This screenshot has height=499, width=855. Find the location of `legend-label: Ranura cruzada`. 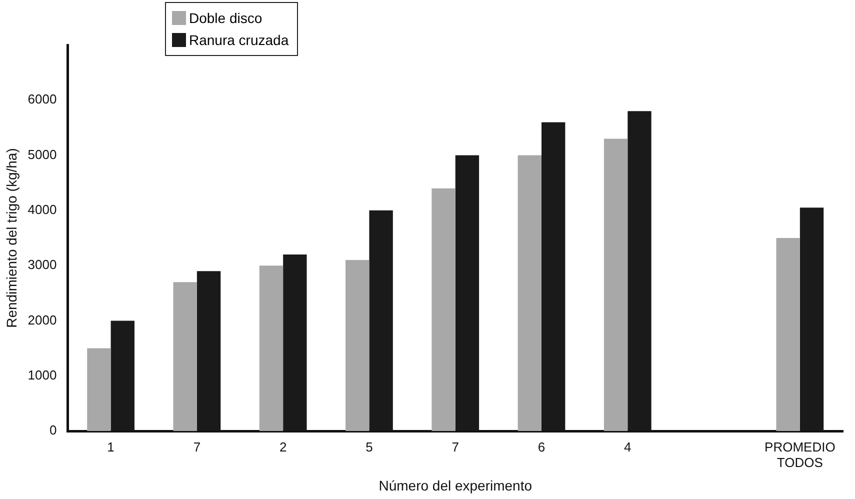

legend-label: Ranura cruzada is located at coordinates (239, 40).